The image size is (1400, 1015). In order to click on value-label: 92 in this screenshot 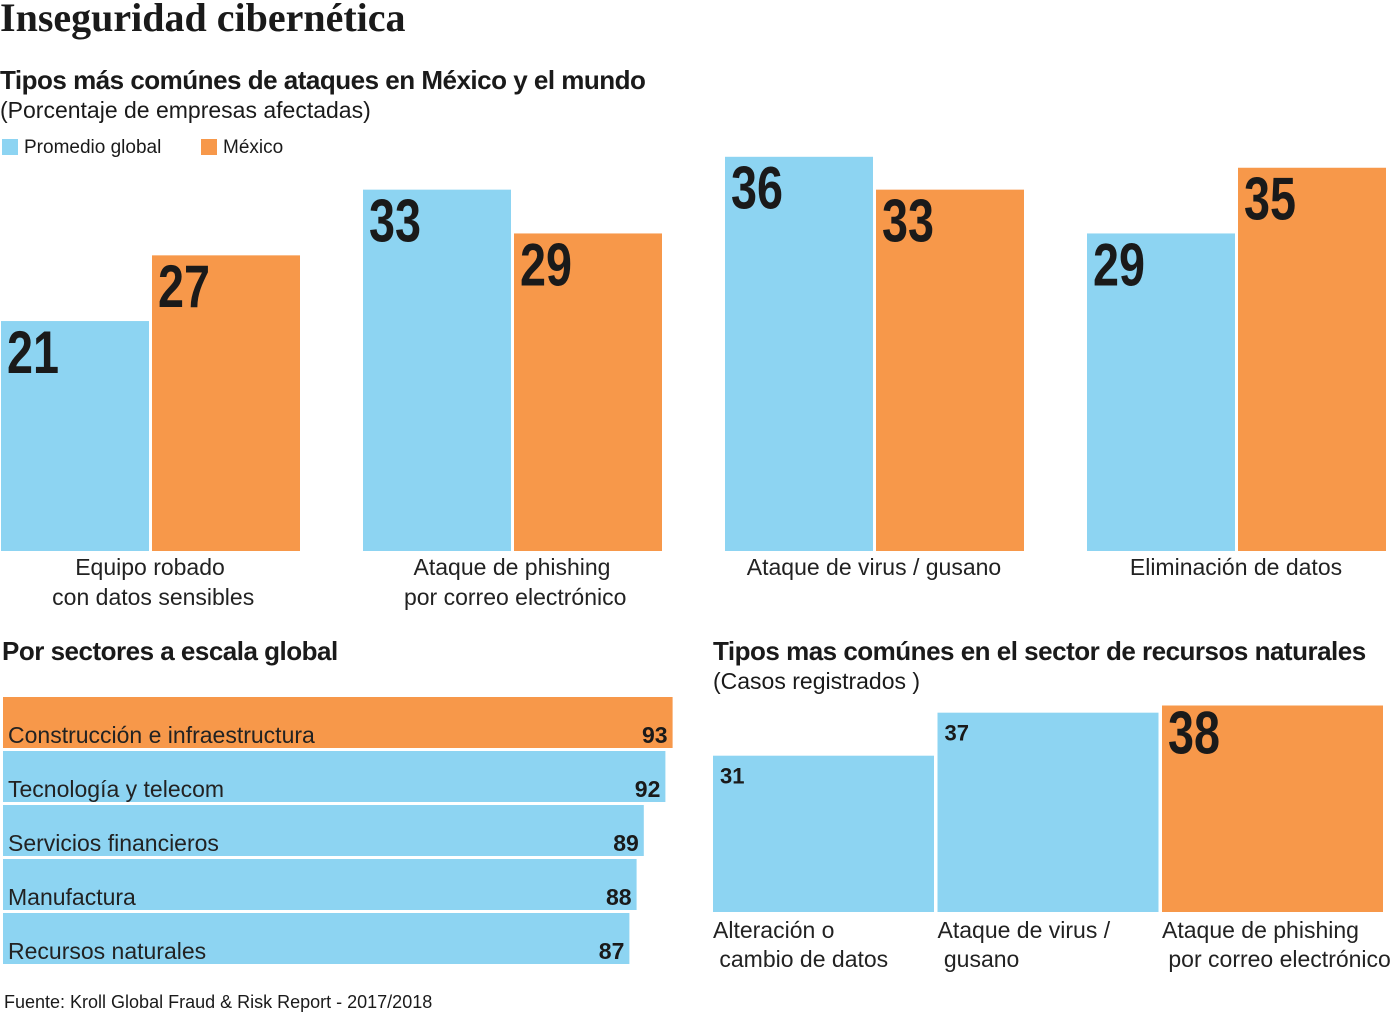, I will do `click(648, 789)`.